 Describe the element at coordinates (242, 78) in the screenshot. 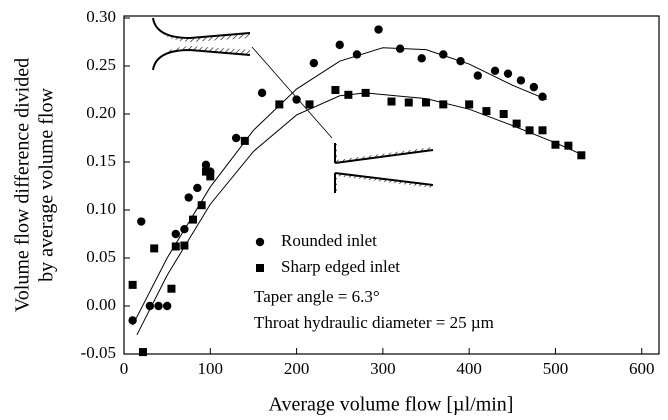

I see `rounded-inlet-sketch` at that location.